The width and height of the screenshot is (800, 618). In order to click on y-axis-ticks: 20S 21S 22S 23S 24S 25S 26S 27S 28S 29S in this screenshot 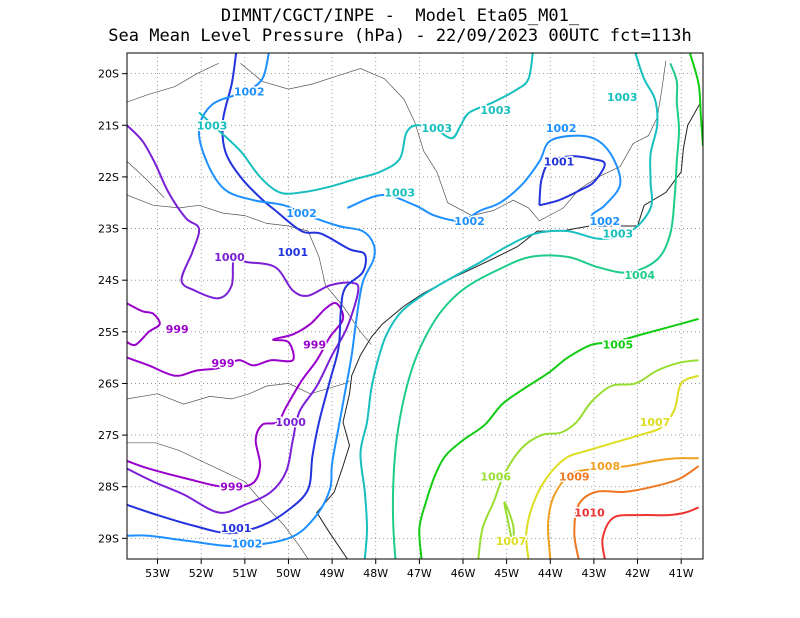, I will do `click(112, 306)`.